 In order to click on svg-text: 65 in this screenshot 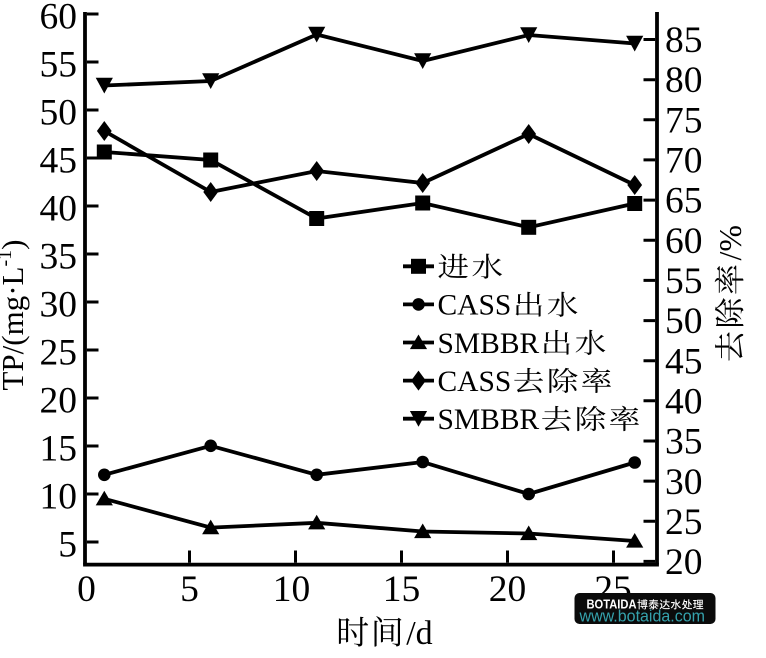, I will do `click(684, 201)`.